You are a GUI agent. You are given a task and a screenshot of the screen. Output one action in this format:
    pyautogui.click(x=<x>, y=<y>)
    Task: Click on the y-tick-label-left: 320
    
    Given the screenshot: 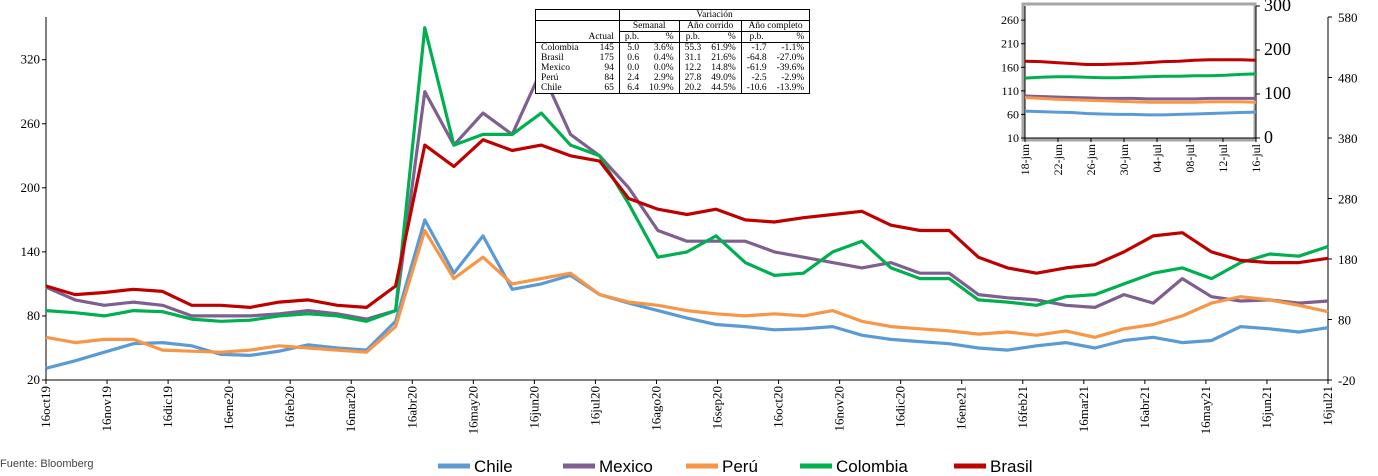 What is the action you would take?
    pyautogui.click(x=31, y=59)
    